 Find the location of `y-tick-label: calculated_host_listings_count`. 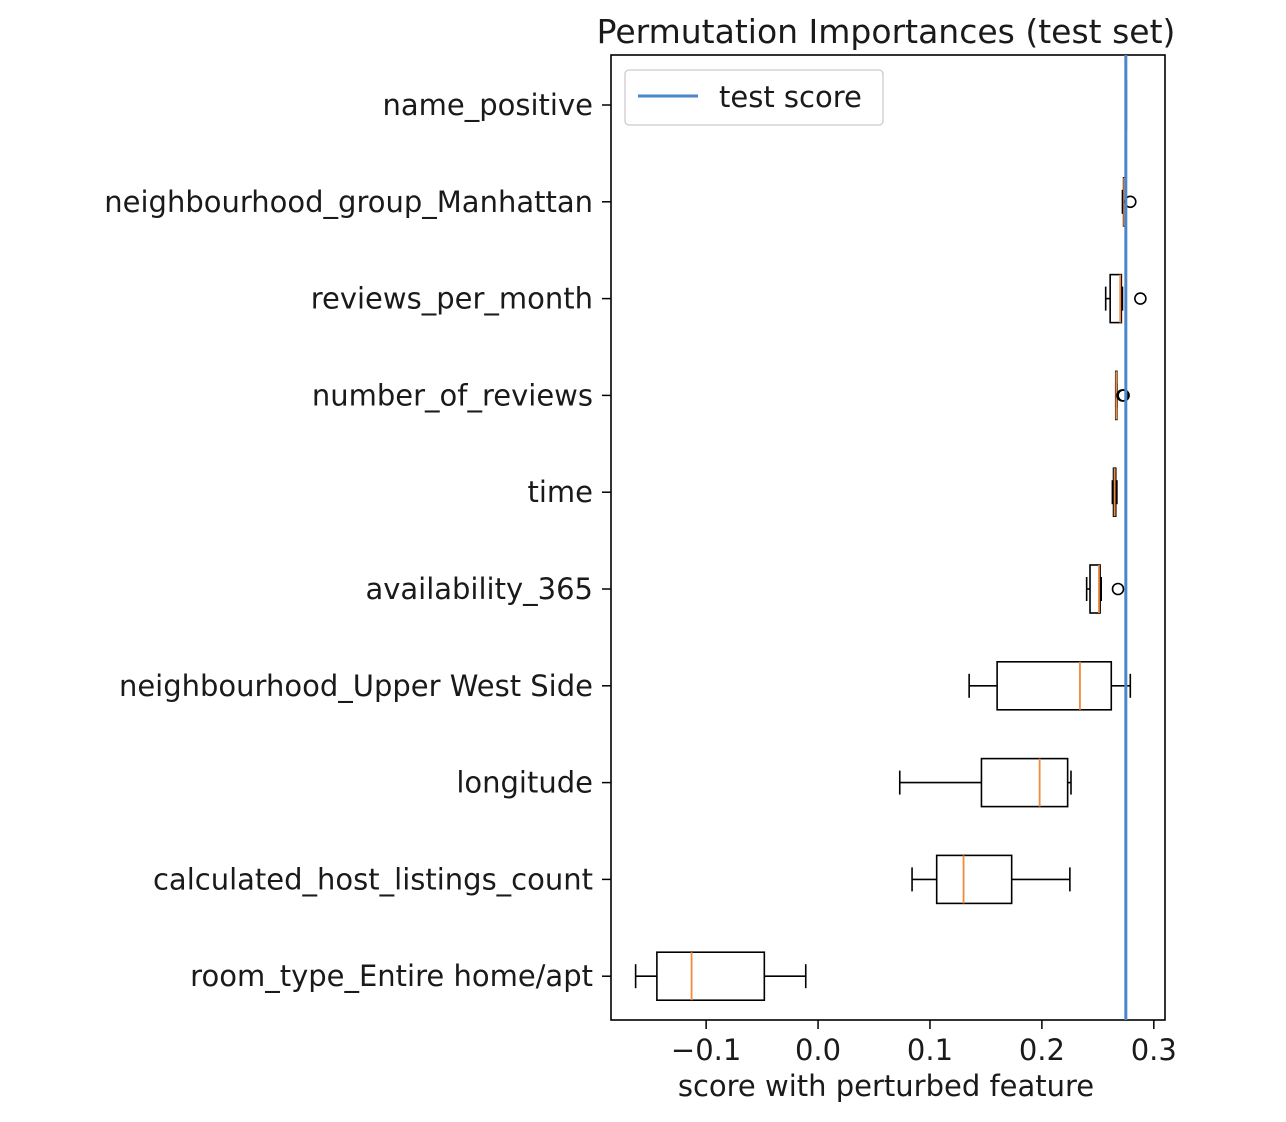

y-tick-label: calculated_host_listings_count is located at coordinates (373, 879).